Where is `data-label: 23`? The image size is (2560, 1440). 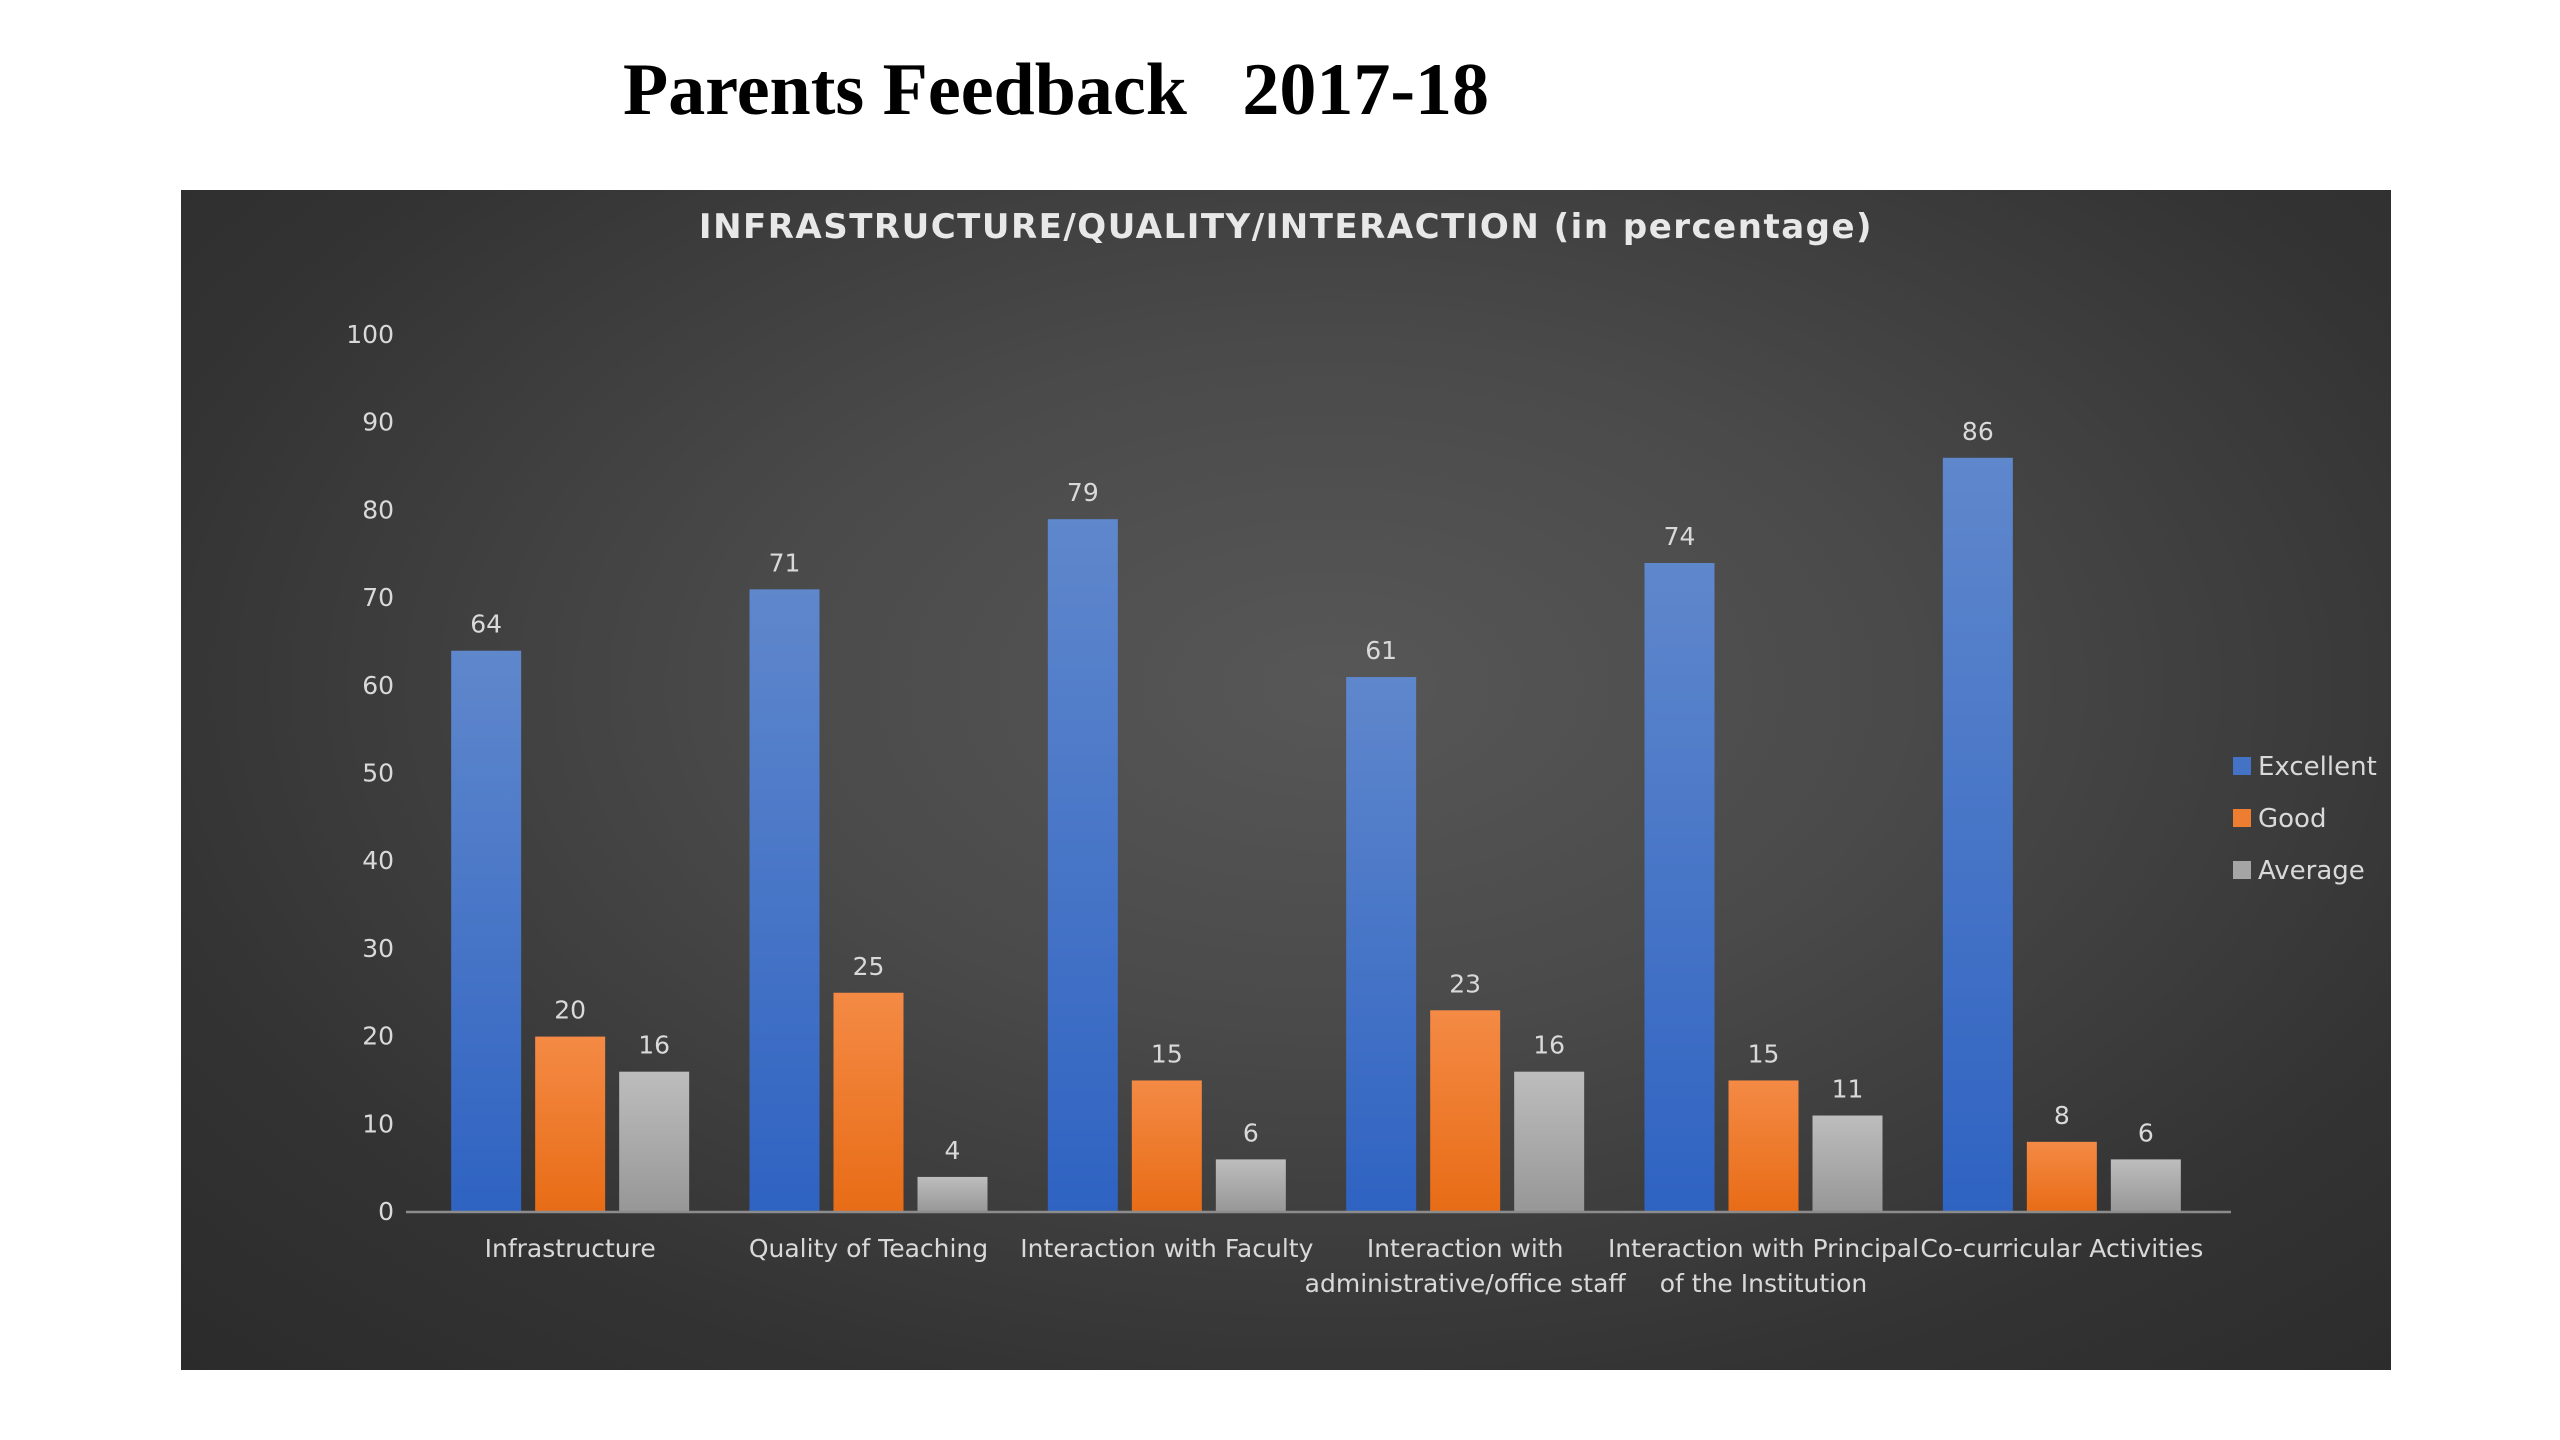
data-label: 23 is located at coordinates (1465, 983).